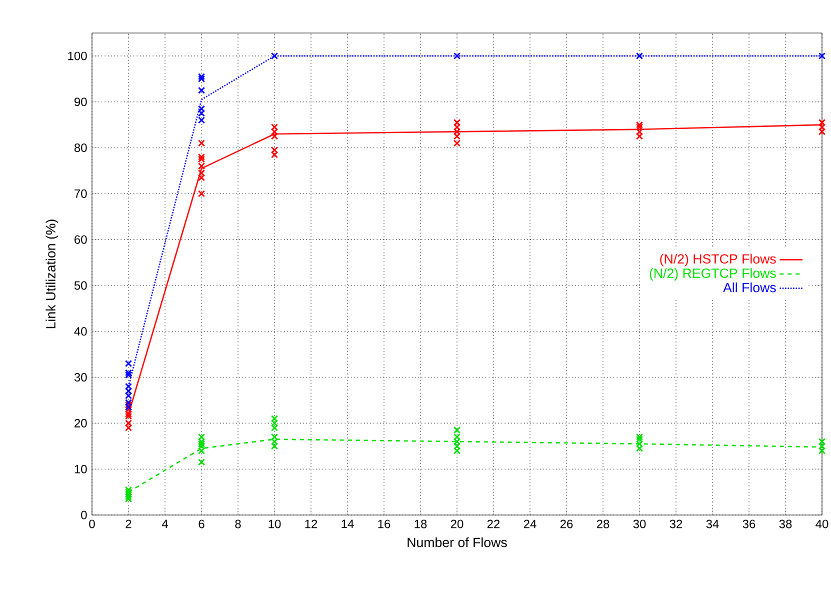 The image size is (831, 596). I want to click on x-tick-label: 10, so click(274, 524).